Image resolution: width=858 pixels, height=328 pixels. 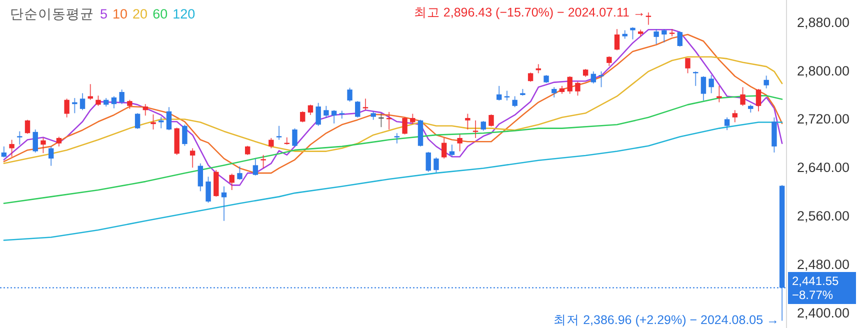 I want to click on y-tick-label: 2,880.00, so click(x=823, y=22).